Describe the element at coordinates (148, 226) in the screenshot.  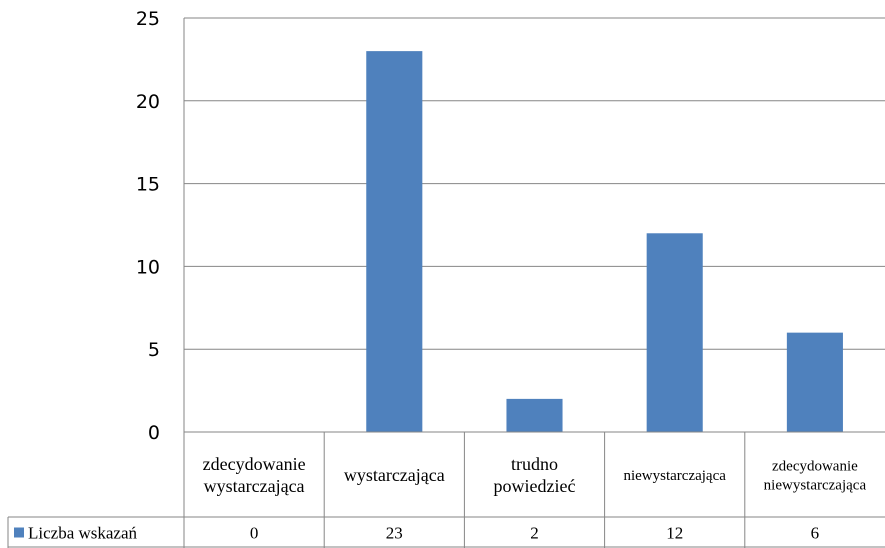
I see `y-axis-ticks: 0 5 10 15 20 25` at that location.